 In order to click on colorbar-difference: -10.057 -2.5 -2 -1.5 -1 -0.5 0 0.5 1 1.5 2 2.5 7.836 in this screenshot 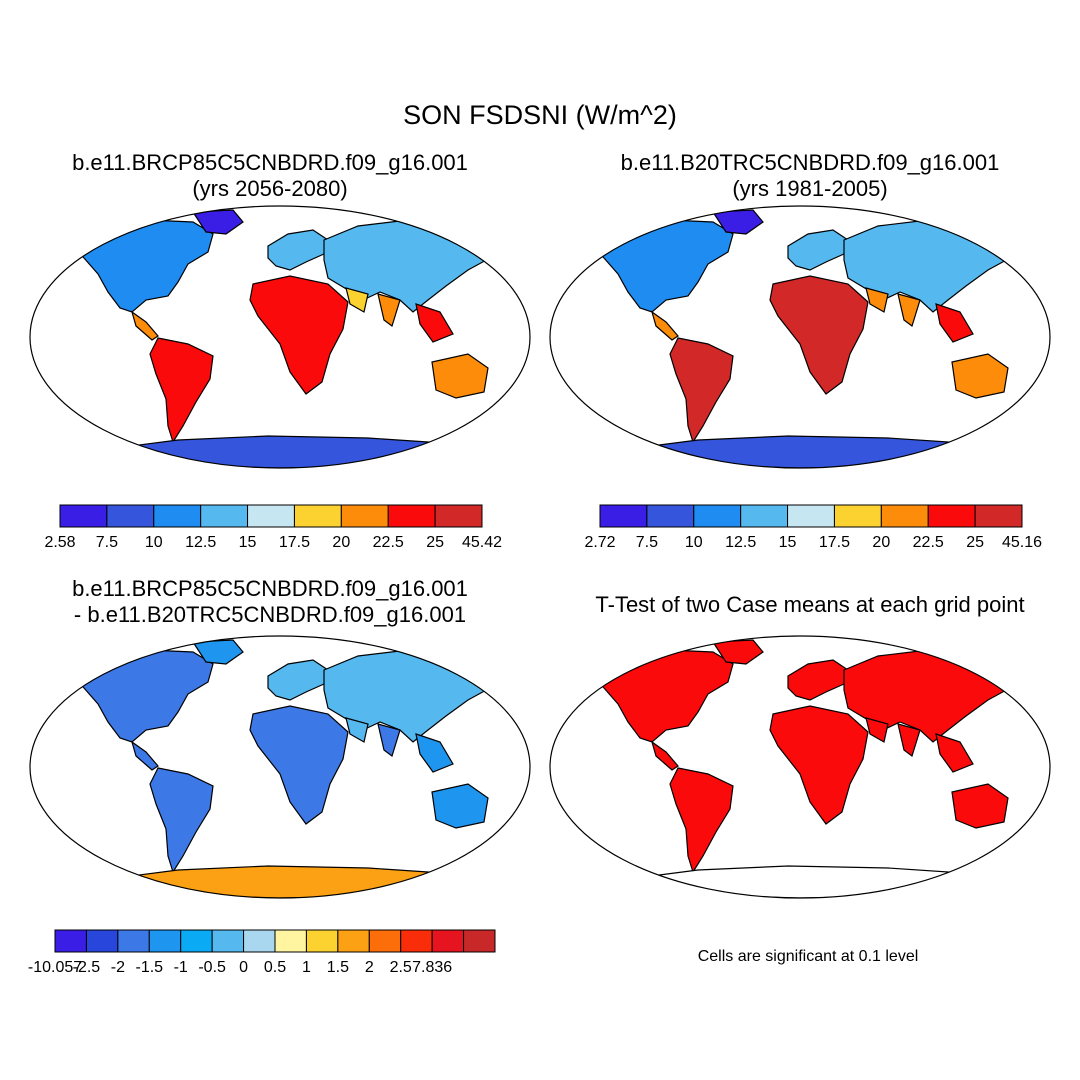, I will do `click(262, 953)`.